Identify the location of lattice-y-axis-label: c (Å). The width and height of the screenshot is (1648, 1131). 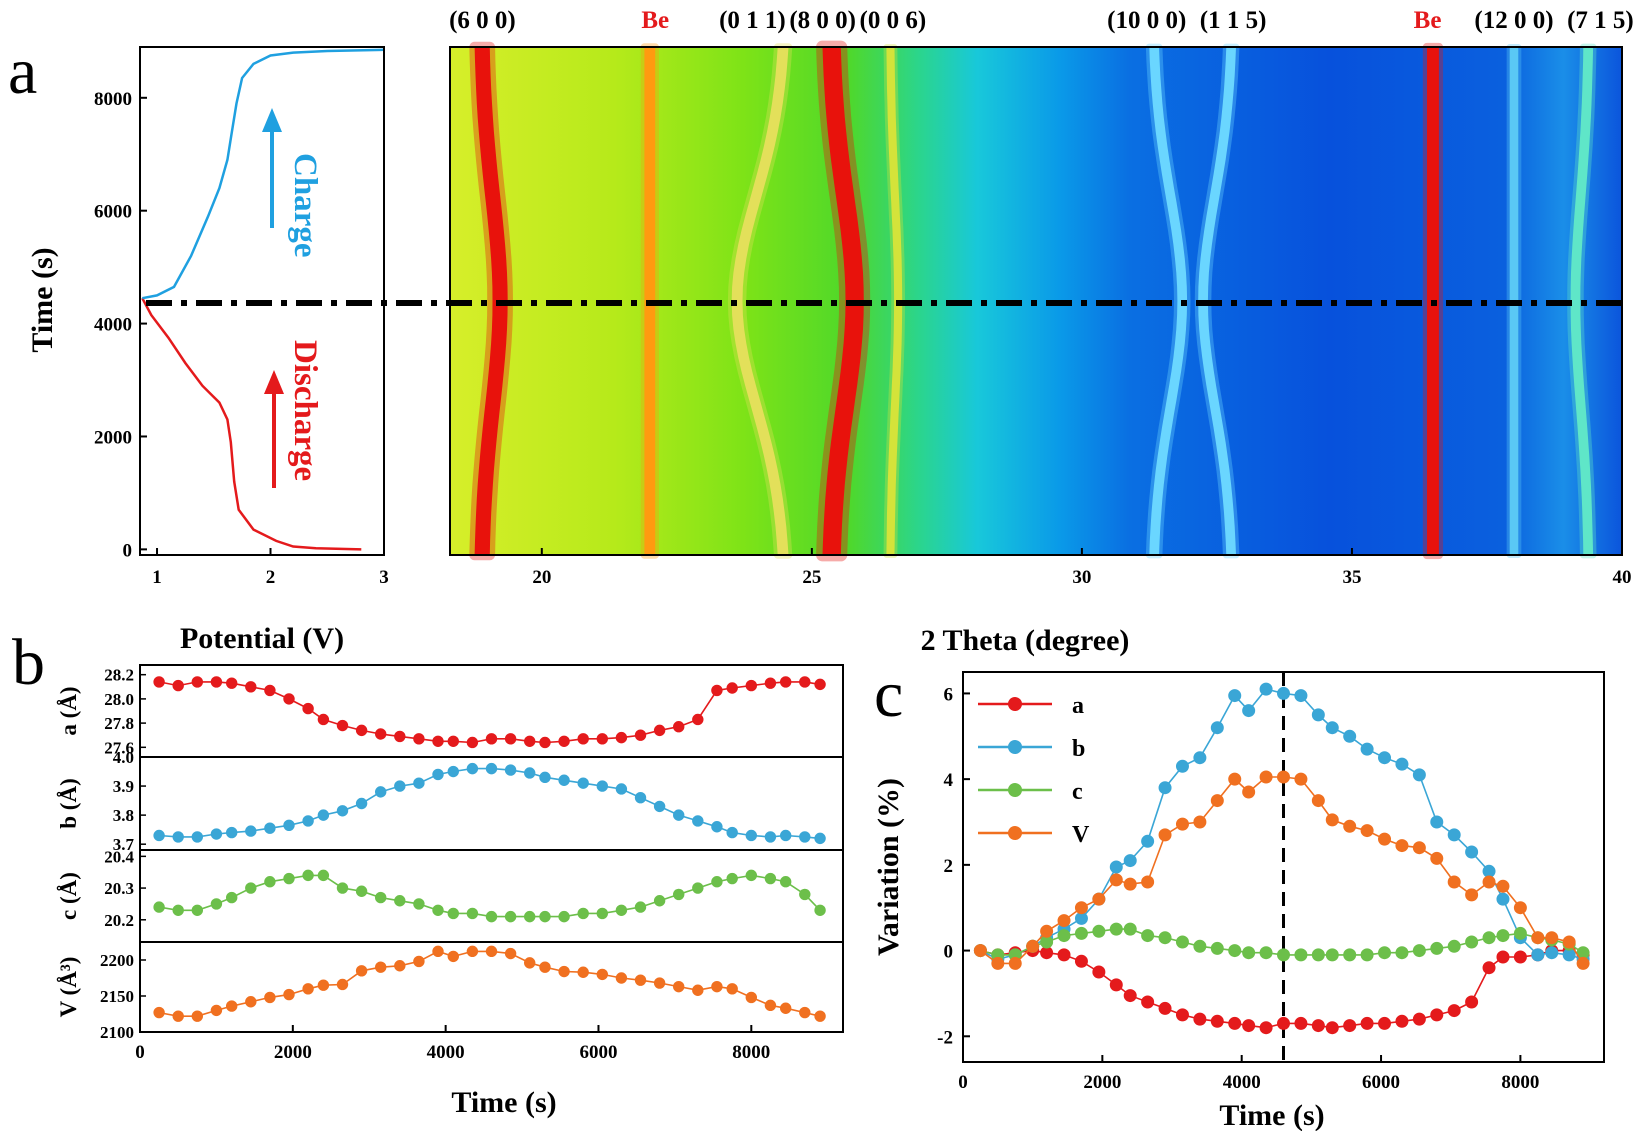
(68, 896).